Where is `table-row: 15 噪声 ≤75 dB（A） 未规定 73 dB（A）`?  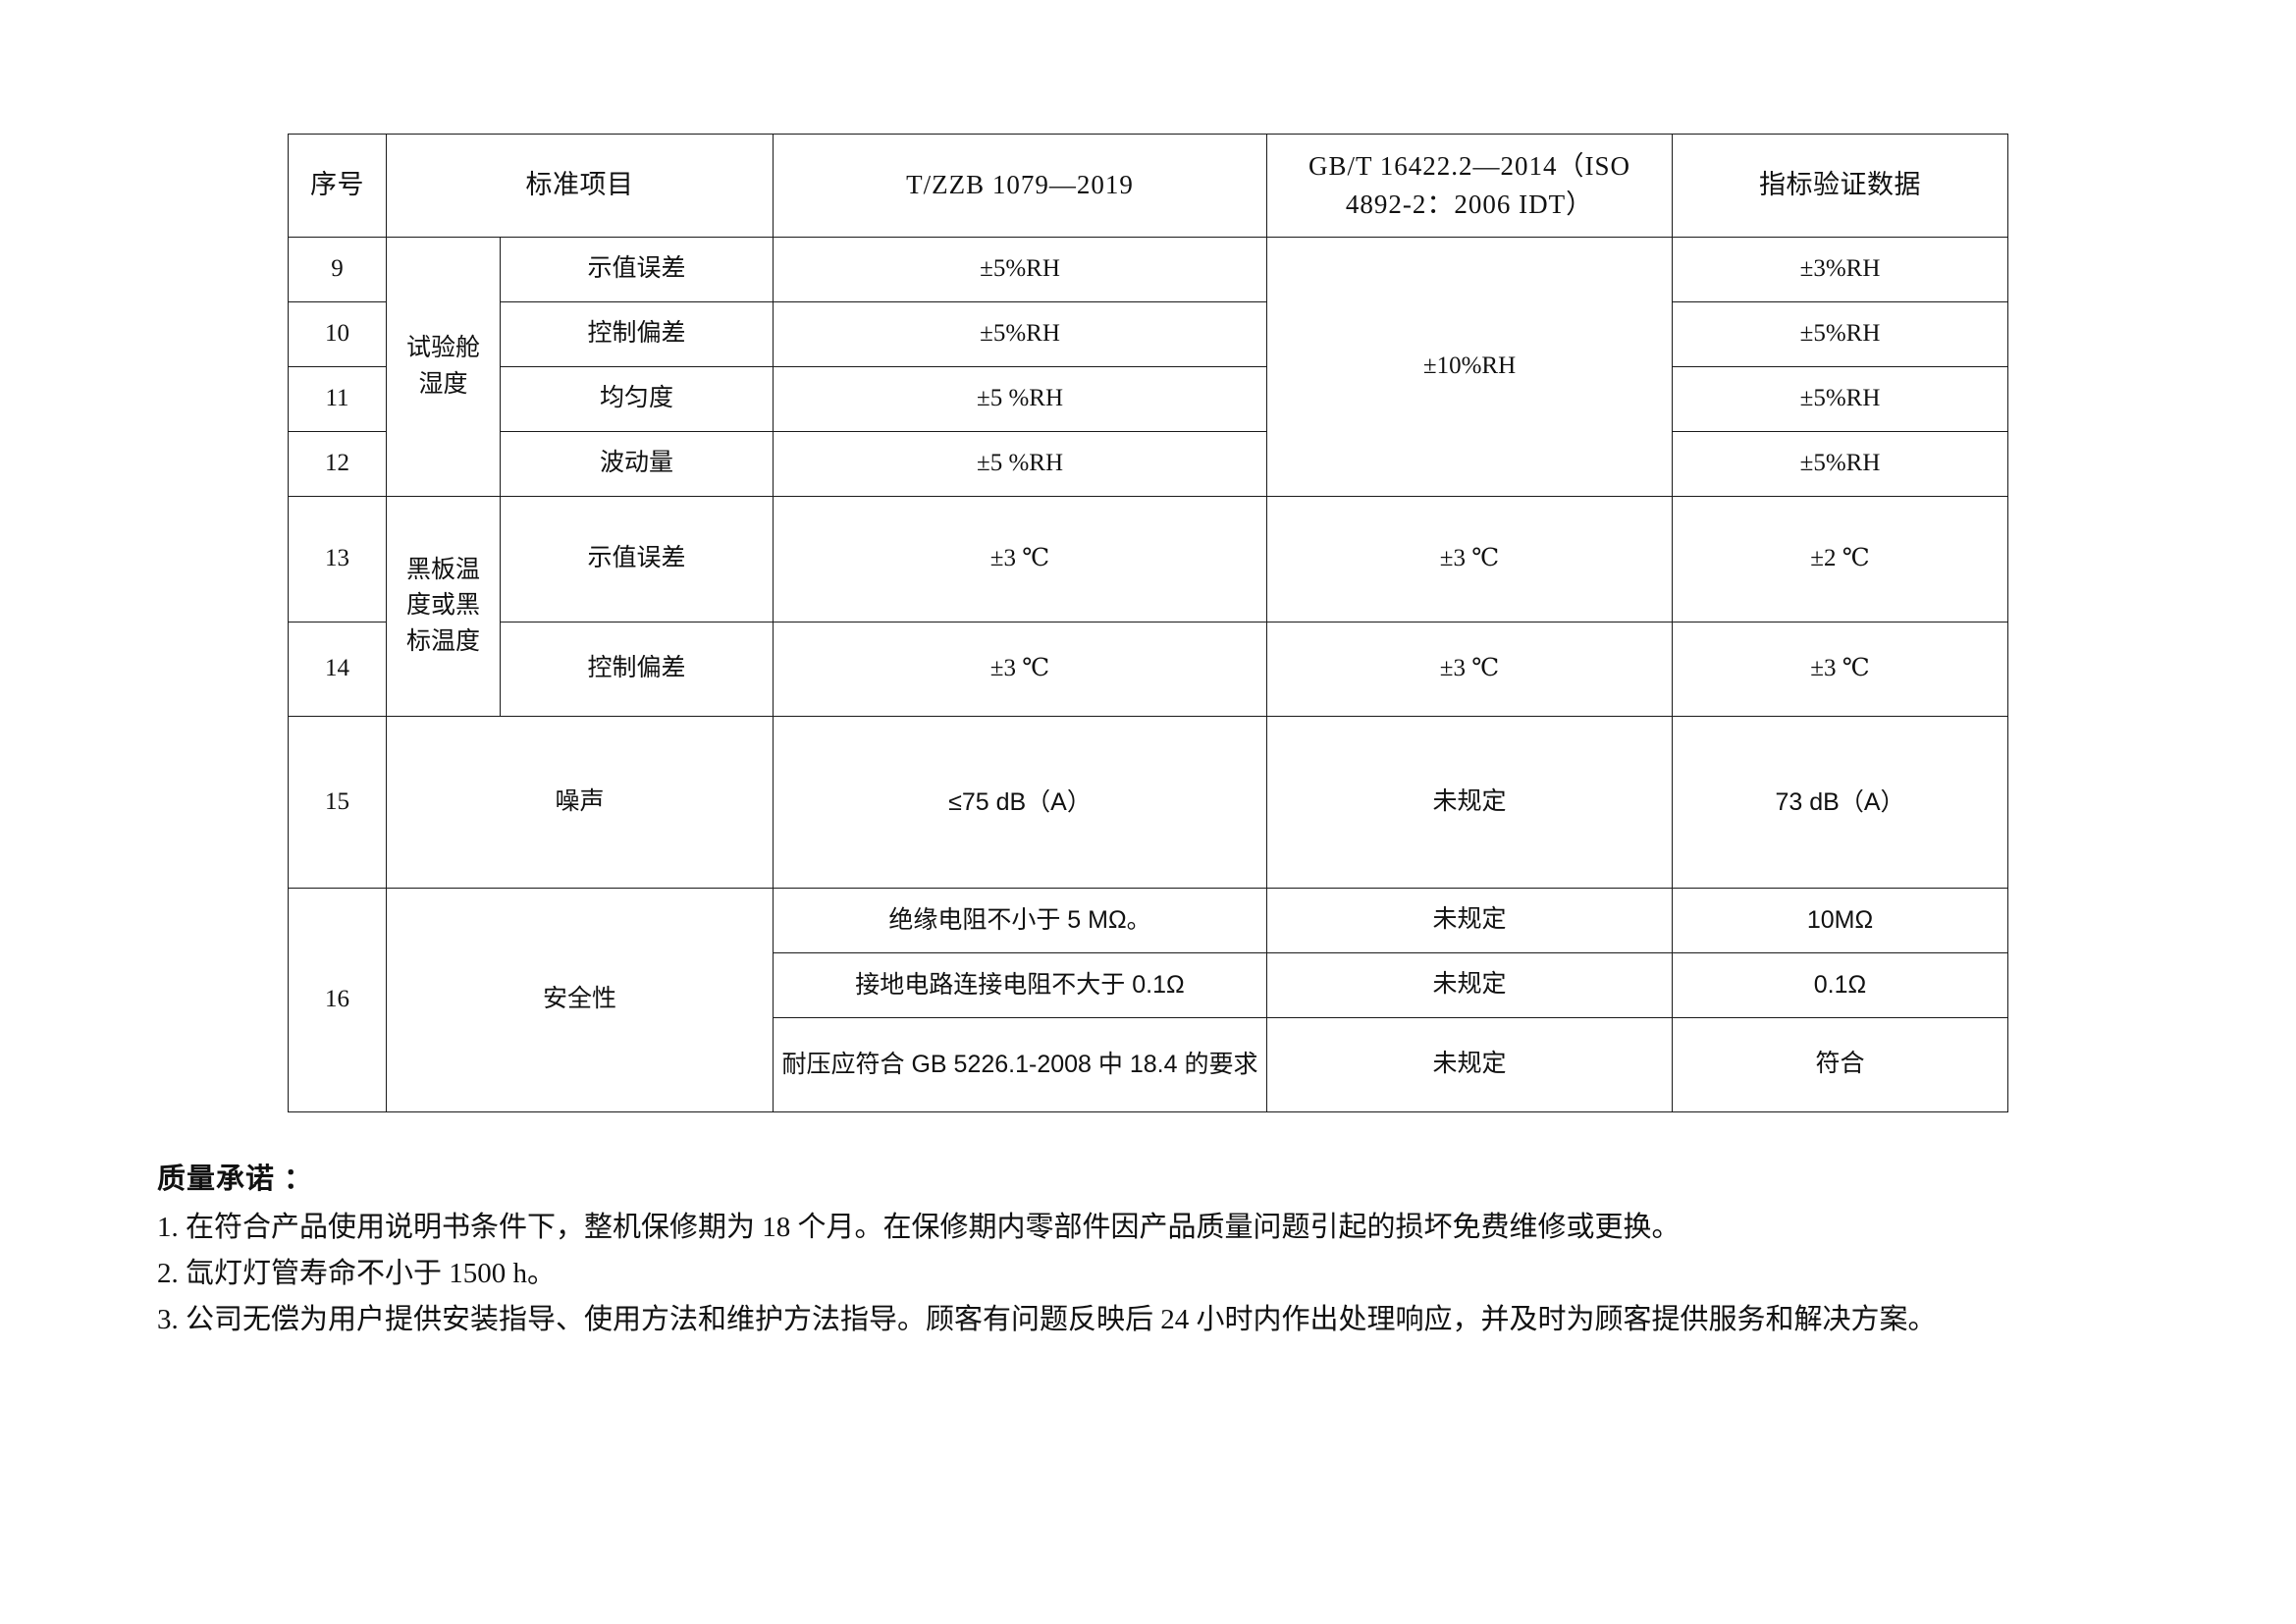 table-row: 15 噪声 ≤75 dB（A） 未规定 73 dB（A） is located at coordinates (1148, 802).